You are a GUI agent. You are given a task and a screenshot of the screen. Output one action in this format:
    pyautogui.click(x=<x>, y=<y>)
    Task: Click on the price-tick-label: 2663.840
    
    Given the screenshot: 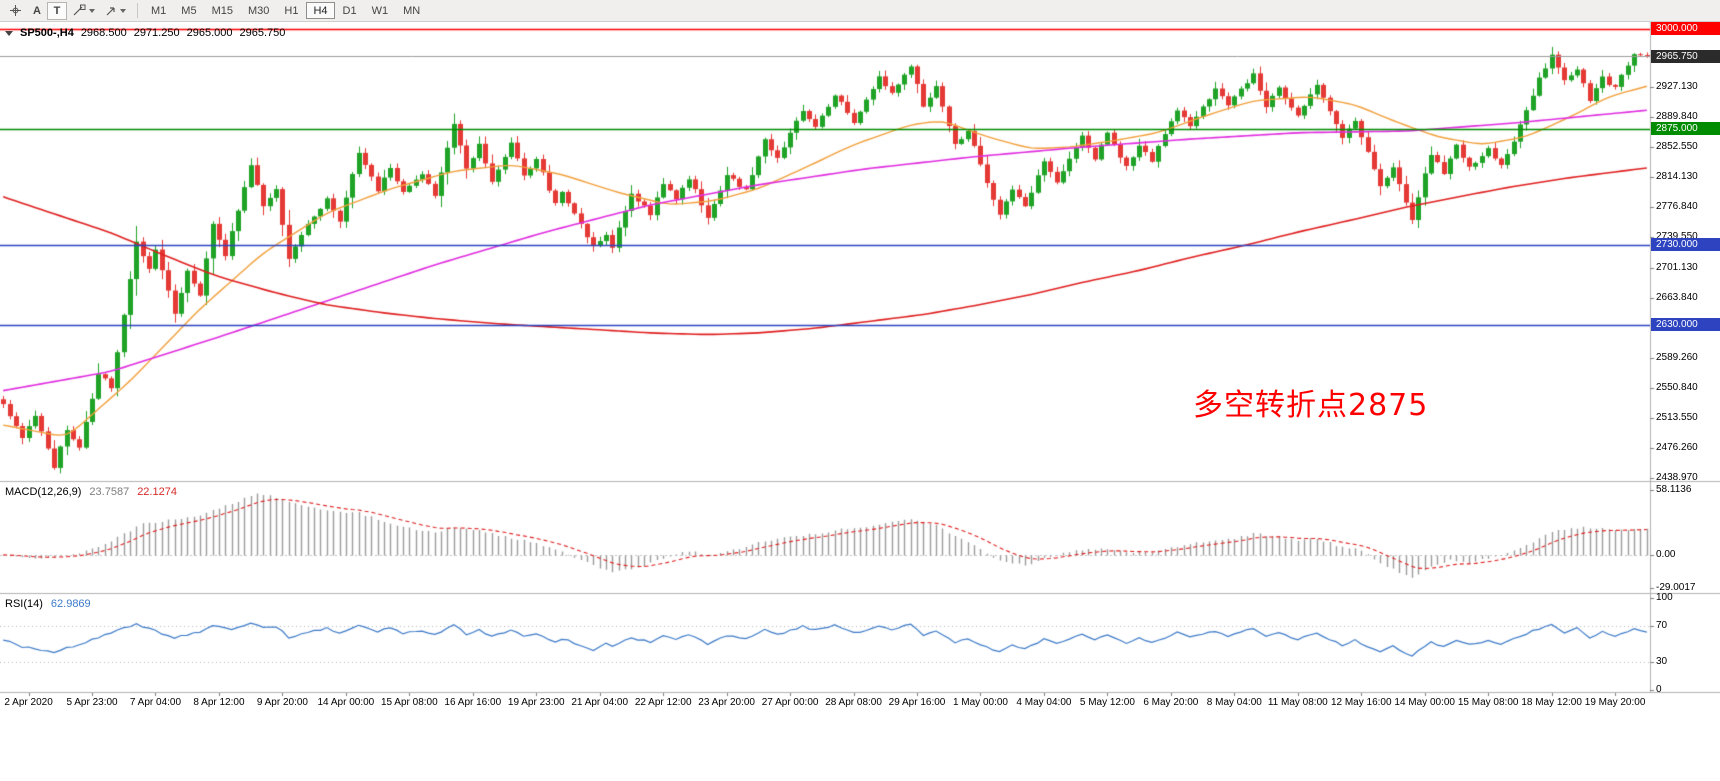 What is the action you would take?
    pyautogui.click(x=1677, y=297)
    